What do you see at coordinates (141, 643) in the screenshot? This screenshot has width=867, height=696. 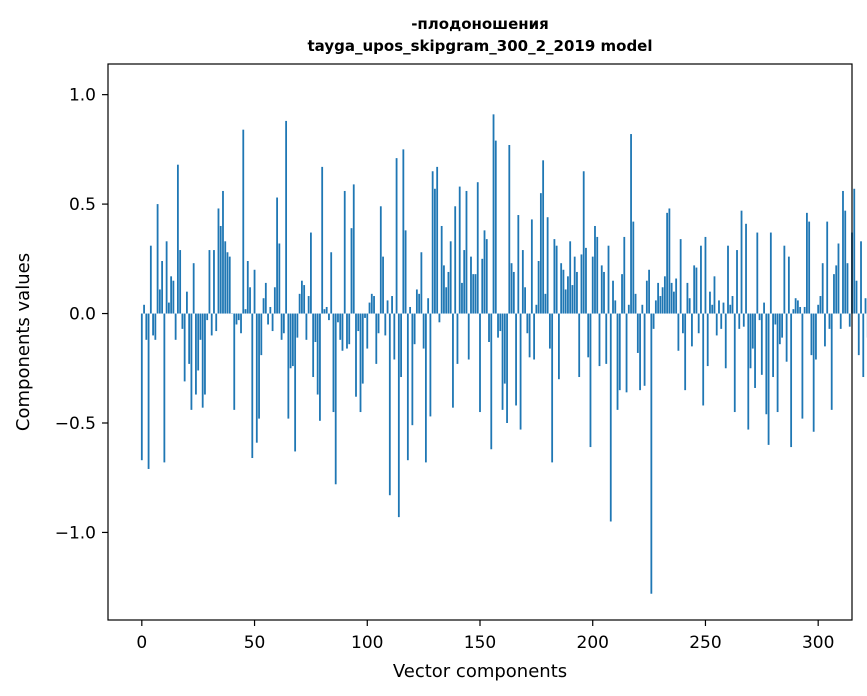 I see `x-tick-label: 0` at bounding box center [141, 643].